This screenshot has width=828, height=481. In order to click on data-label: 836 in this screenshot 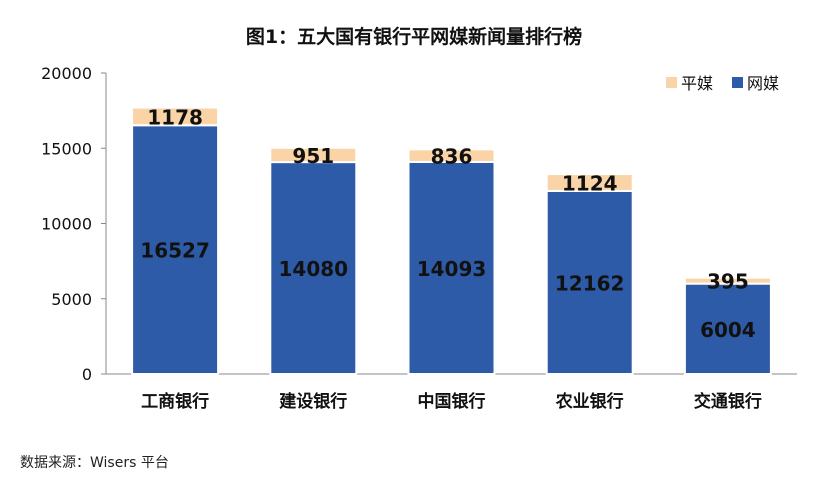, I will do `click(452, 157)`.